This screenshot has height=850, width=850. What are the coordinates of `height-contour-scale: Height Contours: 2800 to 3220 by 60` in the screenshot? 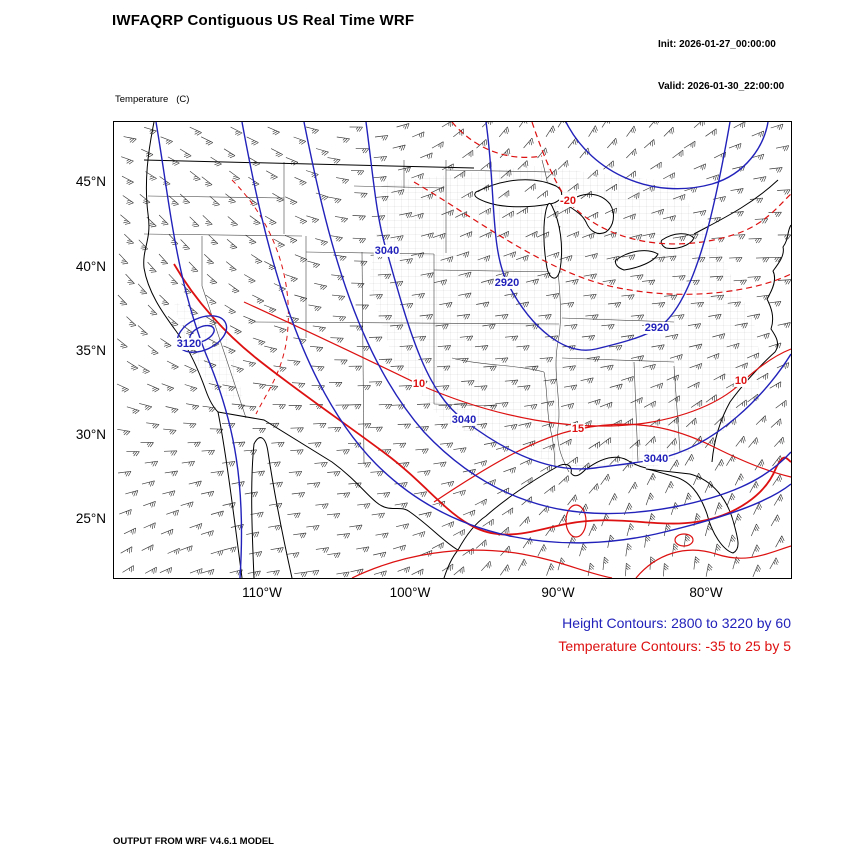 It's located at (676, 623).